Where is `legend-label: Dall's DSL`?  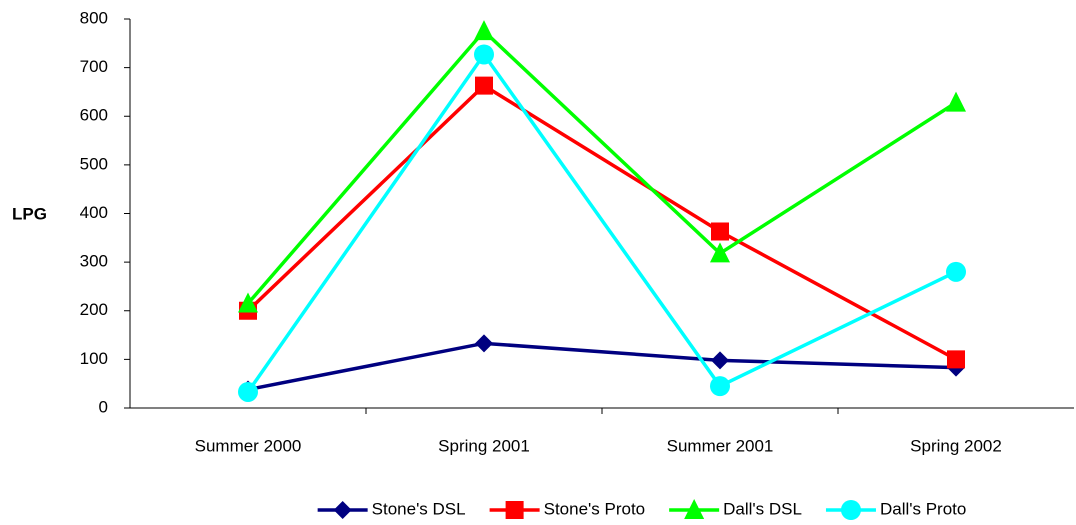
legend-label: Dall's DSL is located at coordinates (762, 508).